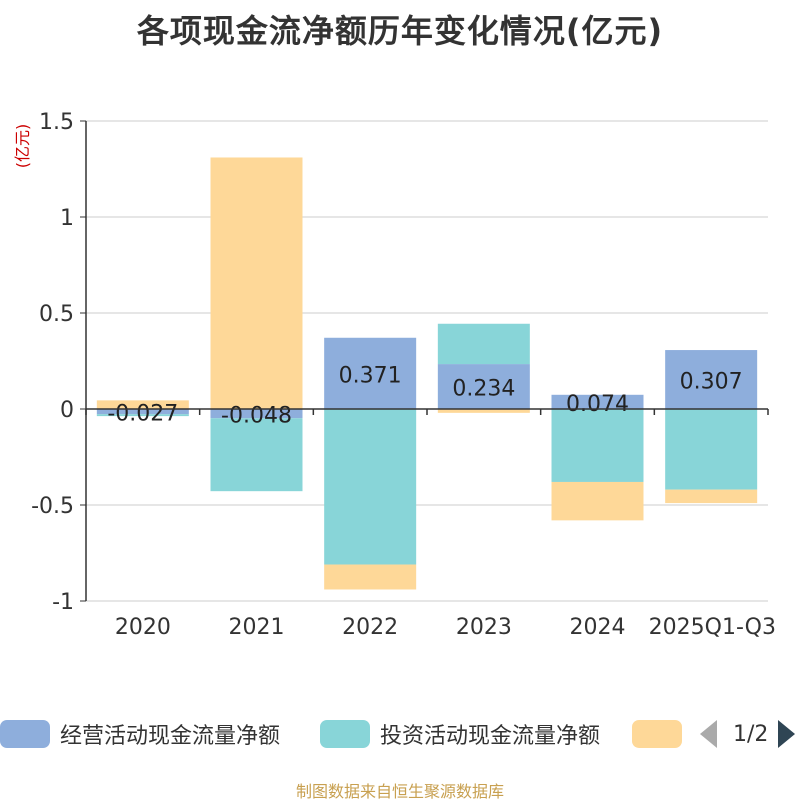  Describe the element at coordinates (345, 734) in the screenshot. I see `legend-swatch-investing` at that location.